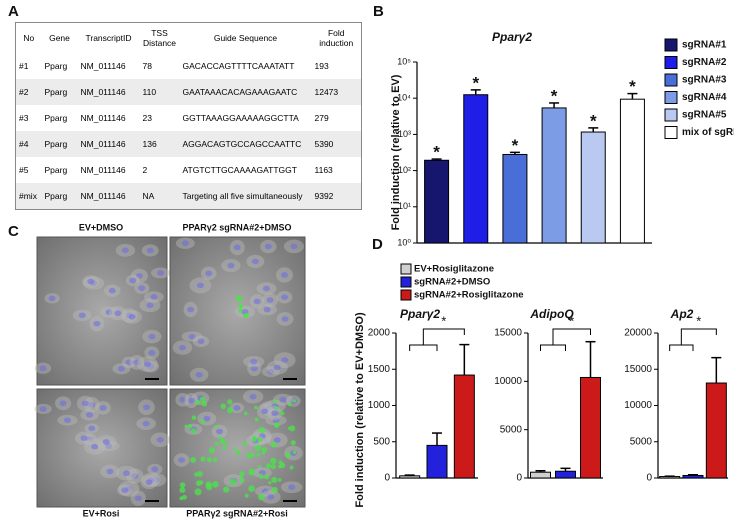 Image resolution: width=734 pixels, height=521 pixels. What do you see at coordinates (704, 80) in the screenshot?
I see `legend-label: sgRNA#3` at bounding box center [704, 80].